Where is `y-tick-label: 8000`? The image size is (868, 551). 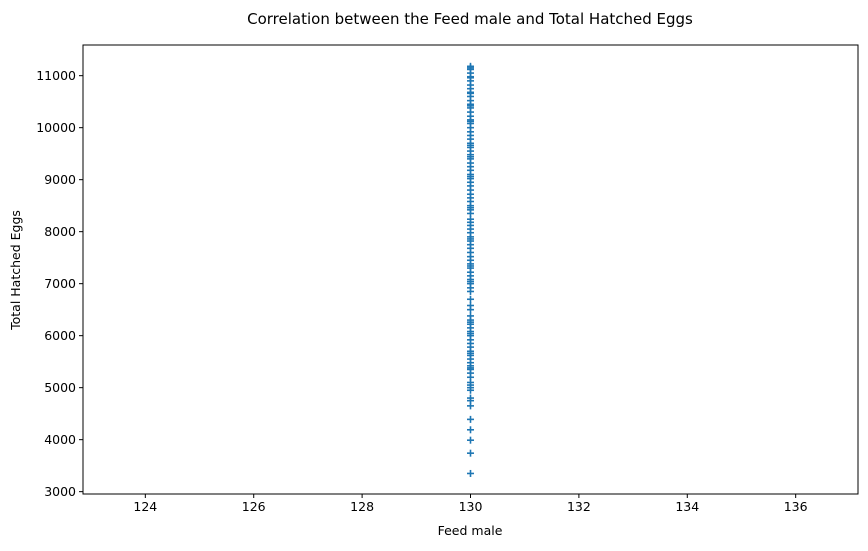
y-tick-label: 8000 is located at coordinates (60, 231).